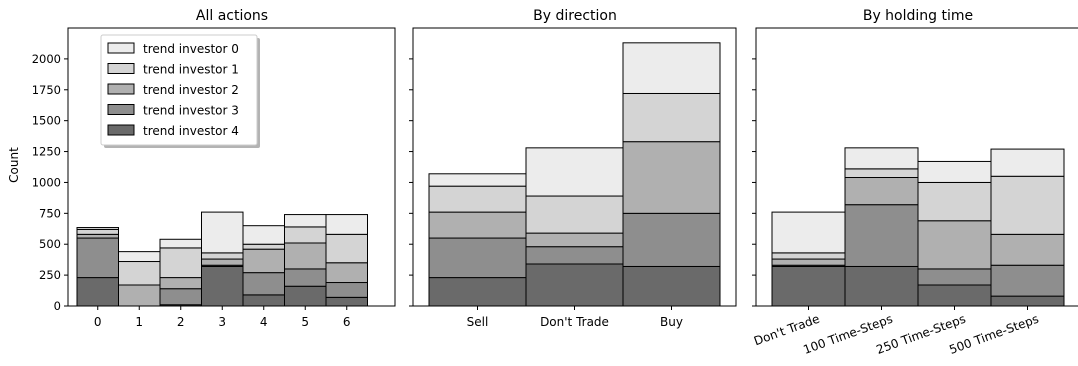 The height and width of the screenshot is (366, 1078). What do you see at coordinates (98, 322) in the screenshot?
I see `x-tick-label: 0` at bounding box center [98, 322].